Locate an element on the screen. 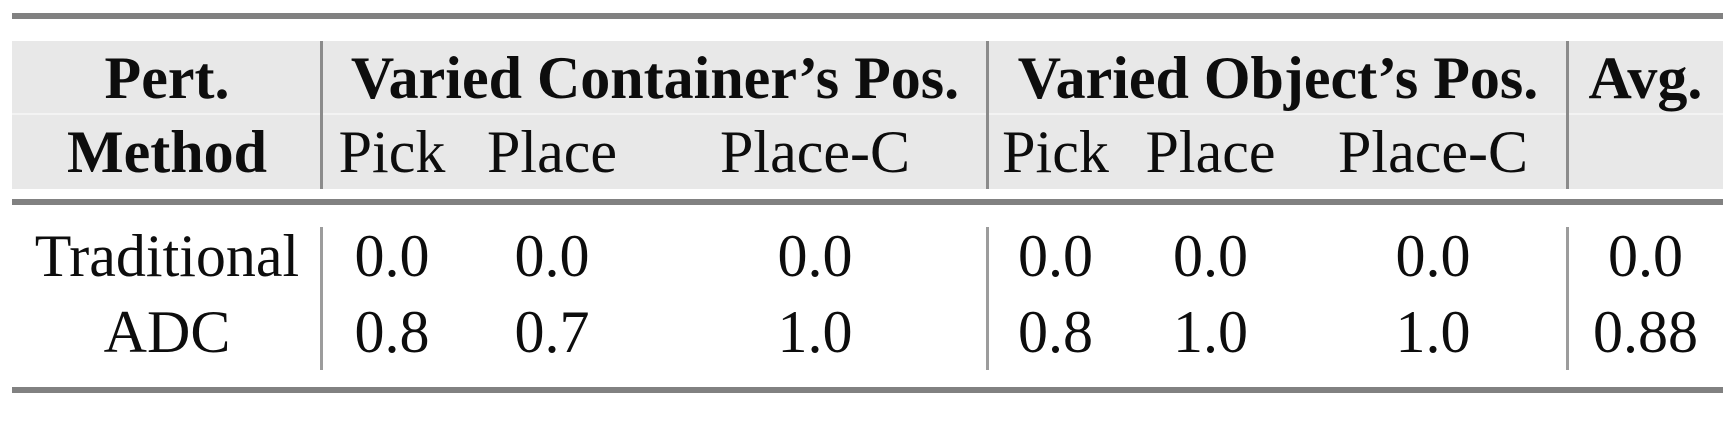  row-traditional-container-place: 0.0 is located at coordinates (552, 256).